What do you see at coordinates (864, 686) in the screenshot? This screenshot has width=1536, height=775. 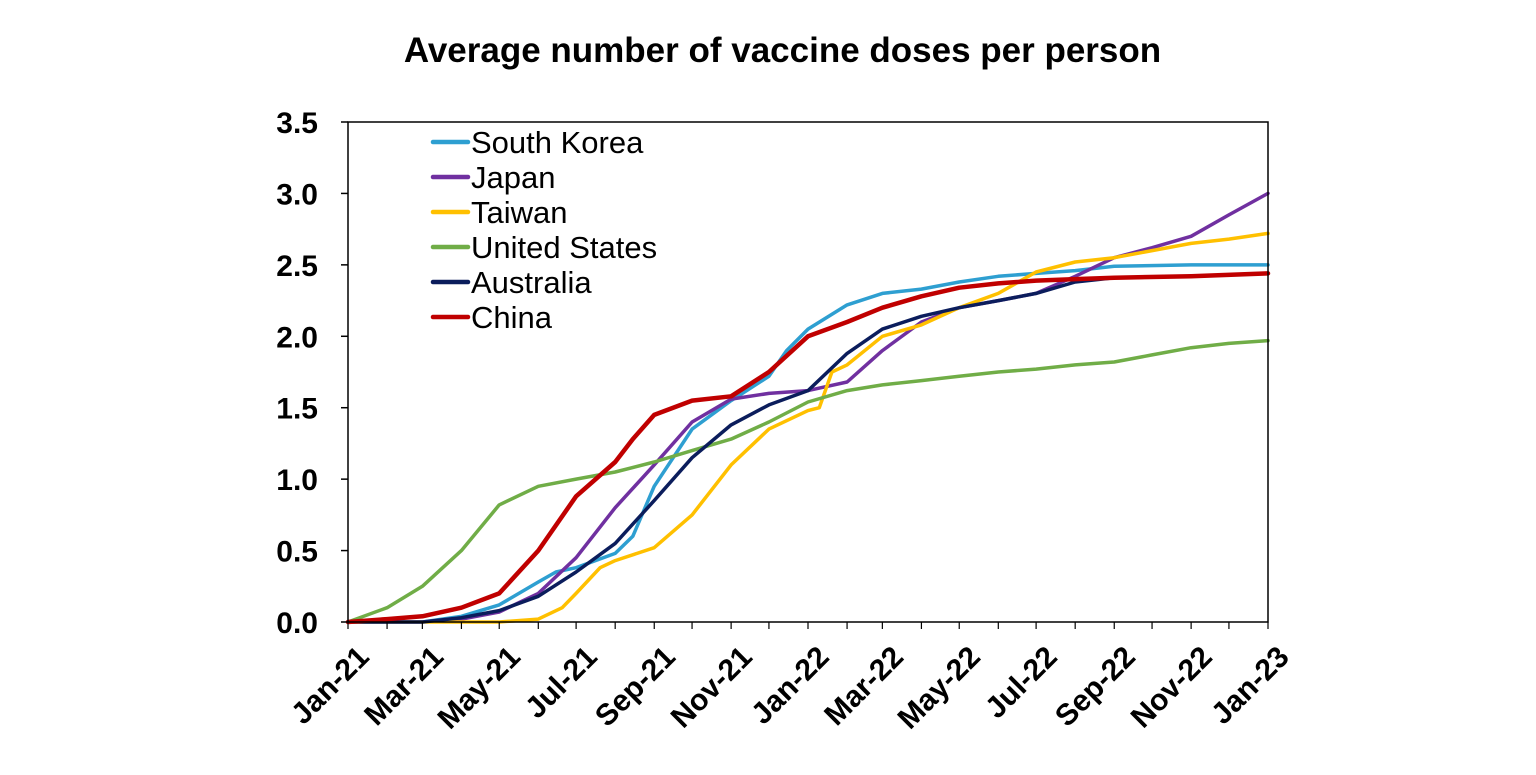 I see `x-tick-label: Mar-22` at bounding box center [864, 686].